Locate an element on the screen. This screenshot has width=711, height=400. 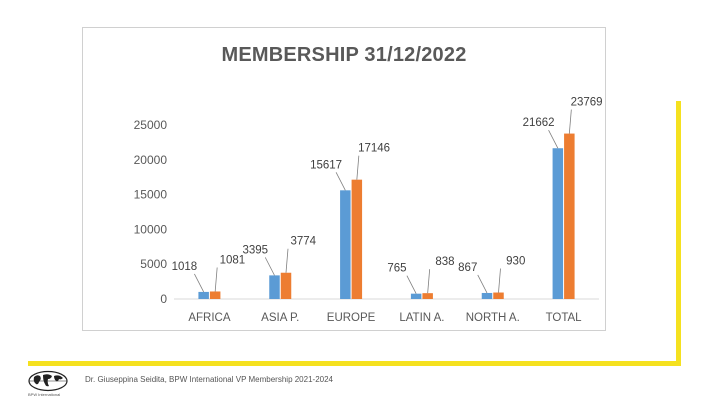
y-tick-label: 25000 is located at coordinates (151, 125).